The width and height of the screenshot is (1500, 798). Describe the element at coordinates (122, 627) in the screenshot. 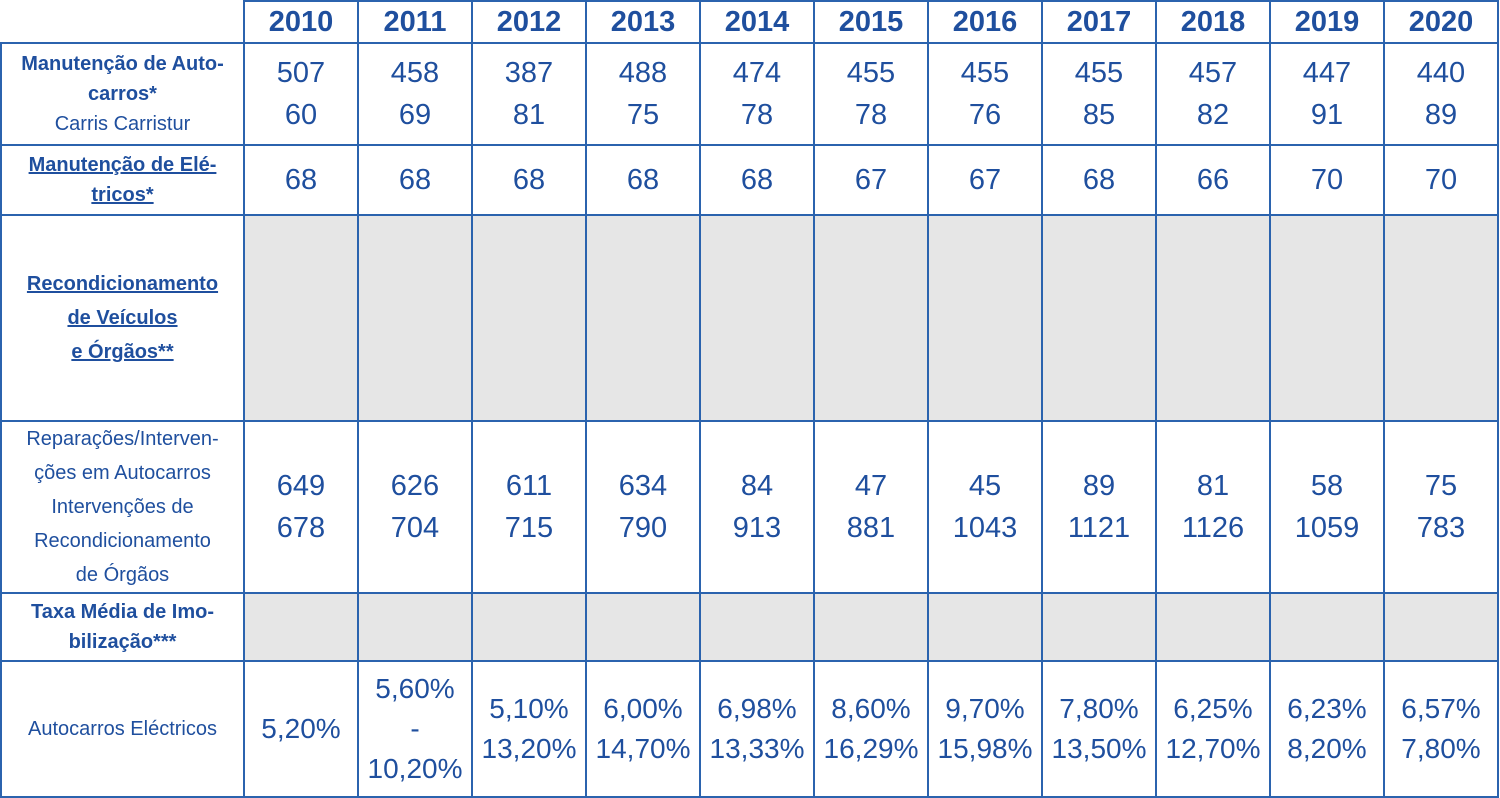

I see `row-label-taxa-imobilizacao: Taxa Média de Imo- bilização***` at that location.